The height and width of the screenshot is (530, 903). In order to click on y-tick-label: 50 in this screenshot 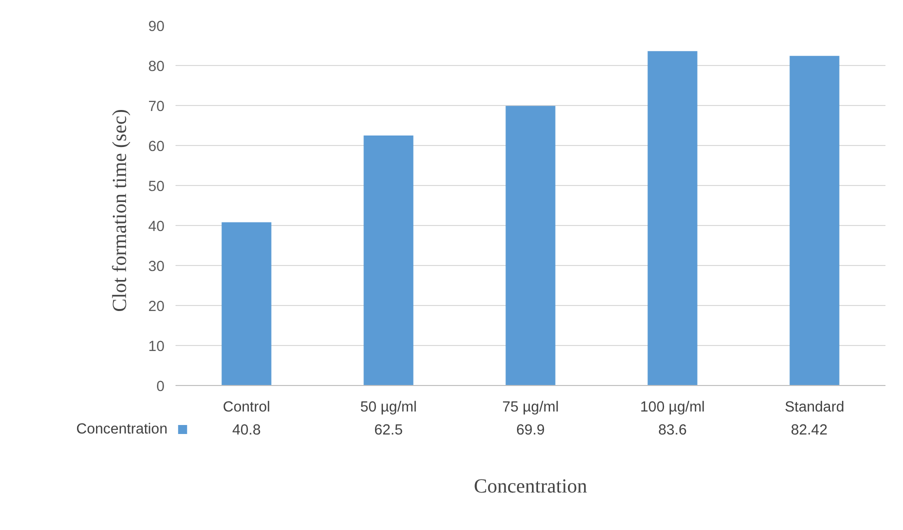, I will do `click(156, 187)`.